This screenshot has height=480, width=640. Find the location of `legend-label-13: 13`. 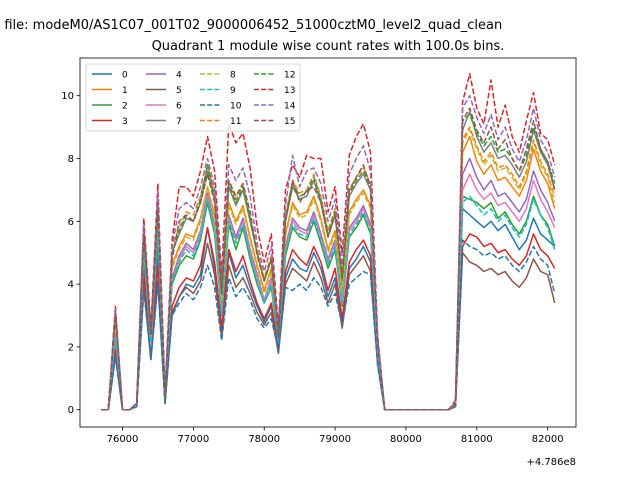

legend-label-13: 13 is located at coordinates (289, 91).